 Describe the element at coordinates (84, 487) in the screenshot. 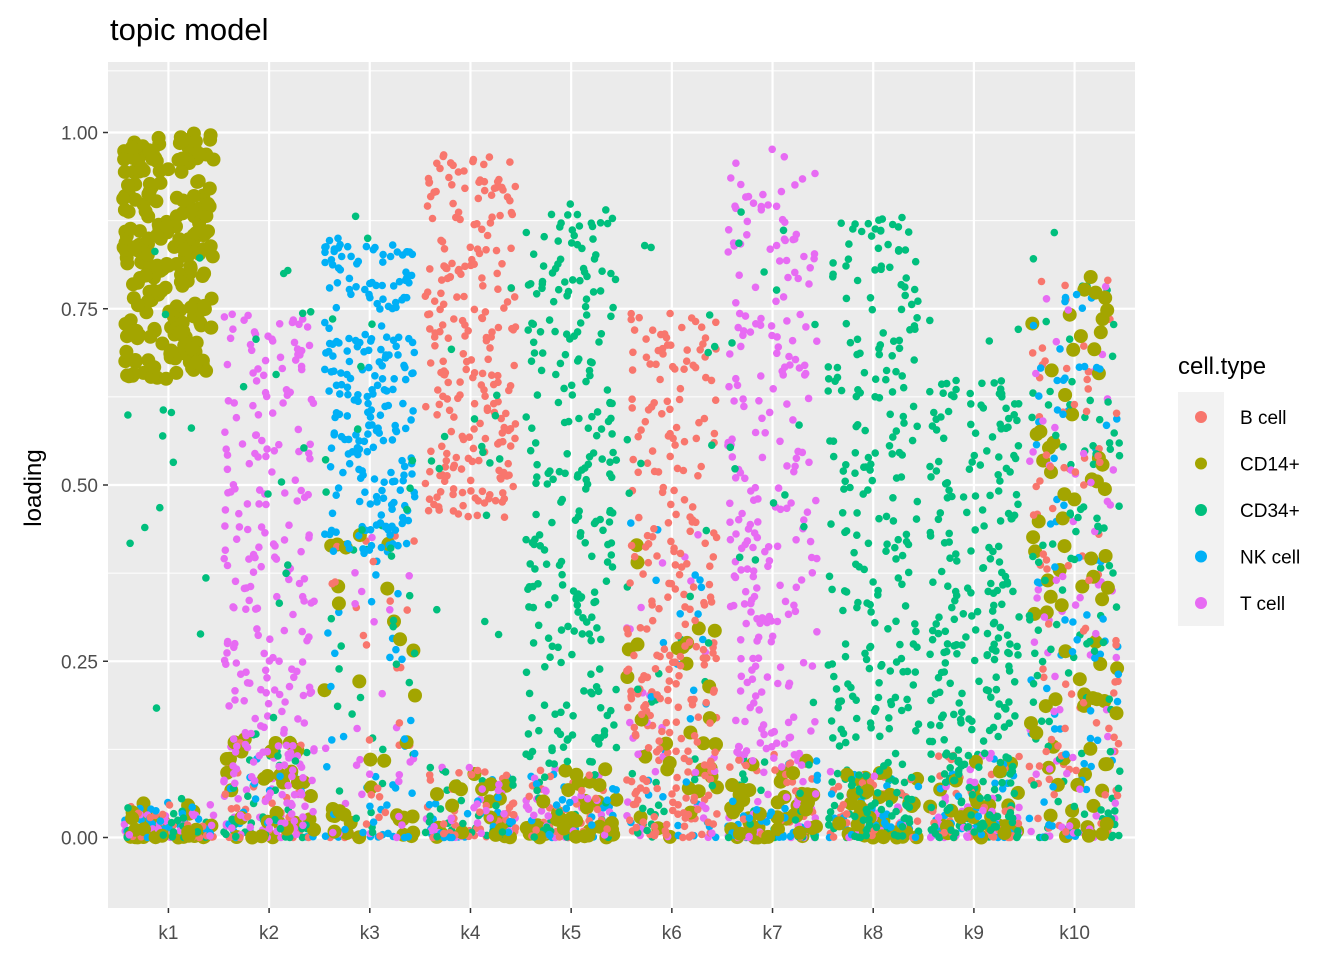

I see `y-axis: 0.000.250.500.751.00` at that location.